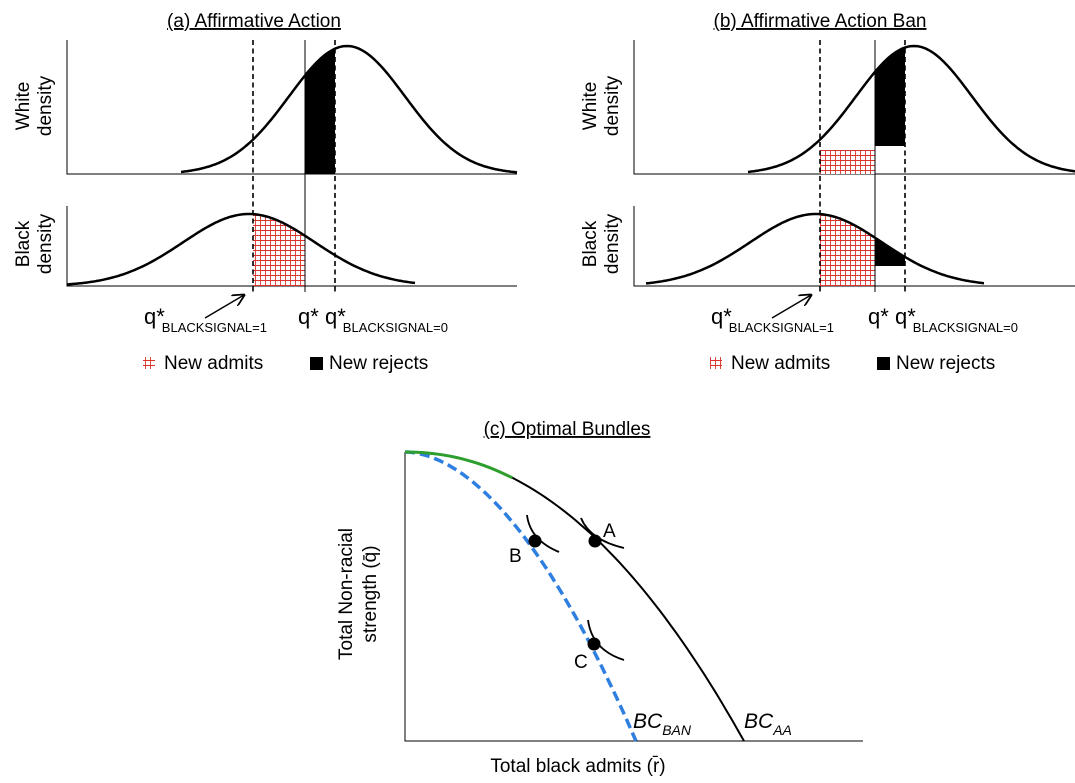 The height and width of the screenshot is (783, 1075). I want to click on panel-b-black-label-2: density, so click(612, 243).